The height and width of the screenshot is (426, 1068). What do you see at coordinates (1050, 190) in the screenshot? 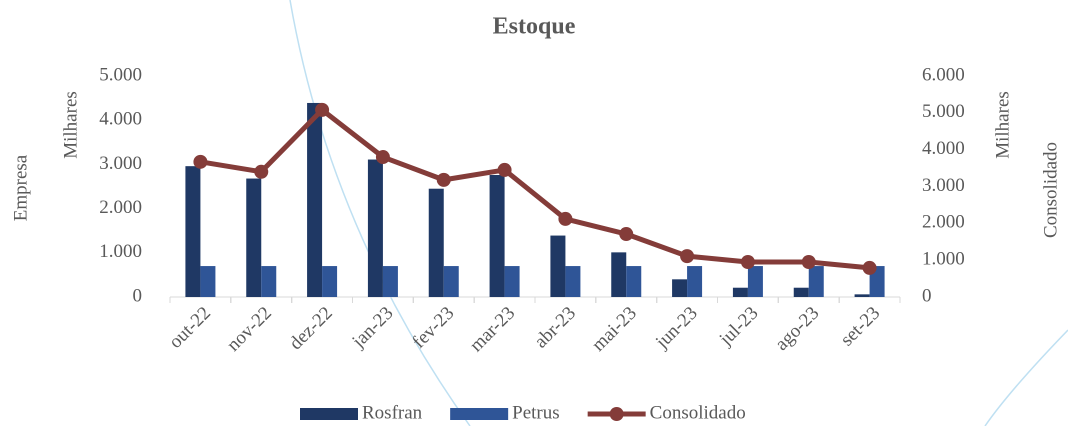
I see `y2-axis-title: Consolidado` at bounding box center [1050, 190].